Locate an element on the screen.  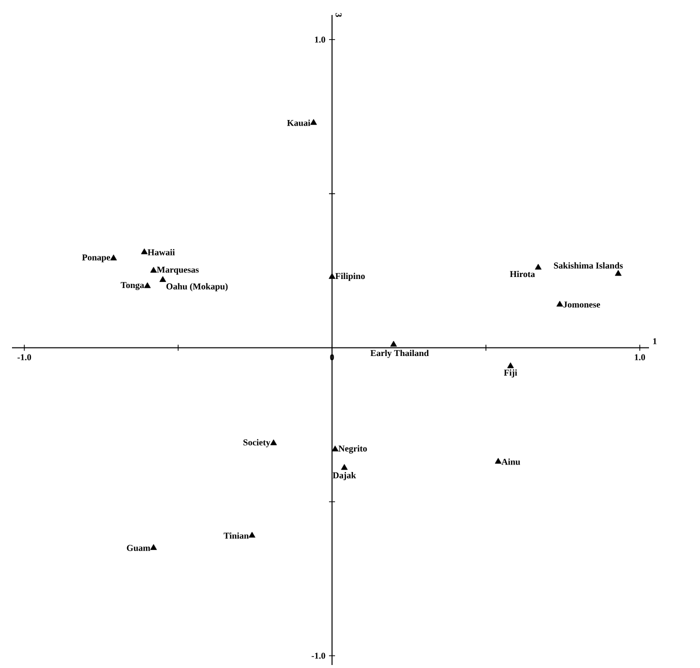
annotation: Society is located at coordinates (256, 443).